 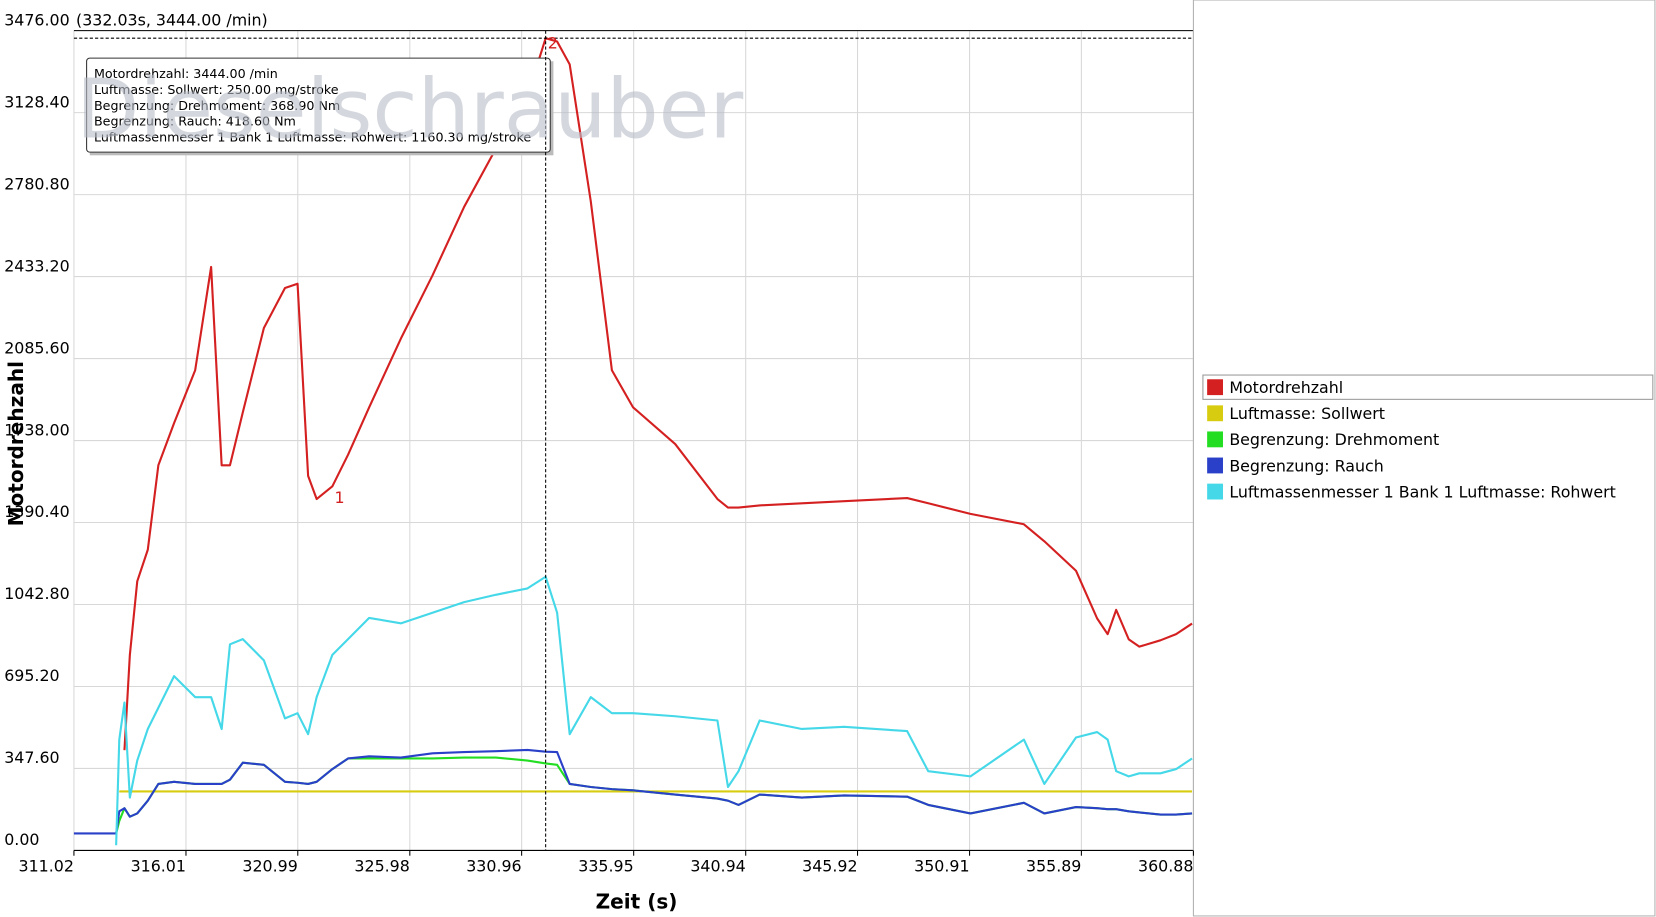 What do you see at coordinates (36, 511) in the screenshot?
I see `y-tick-label: 1390.40` at bounding box center [36, 511].